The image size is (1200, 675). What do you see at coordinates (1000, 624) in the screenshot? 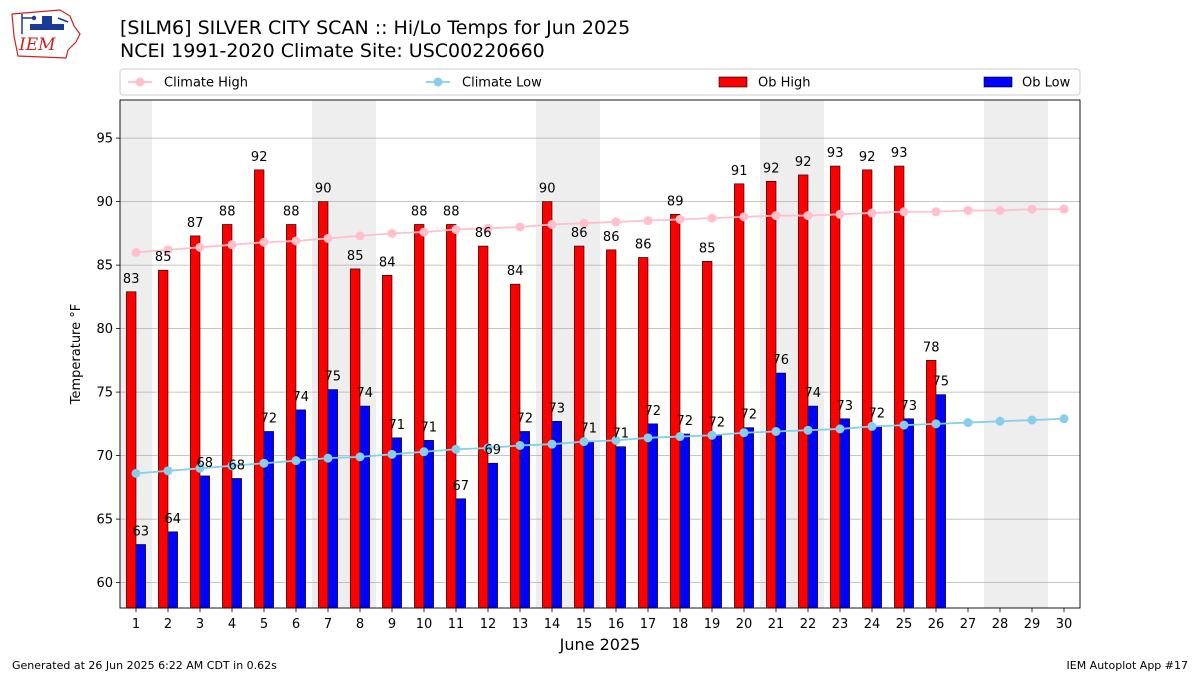
I see `x-tick-label: 28` at bounding box center [1000, 624].